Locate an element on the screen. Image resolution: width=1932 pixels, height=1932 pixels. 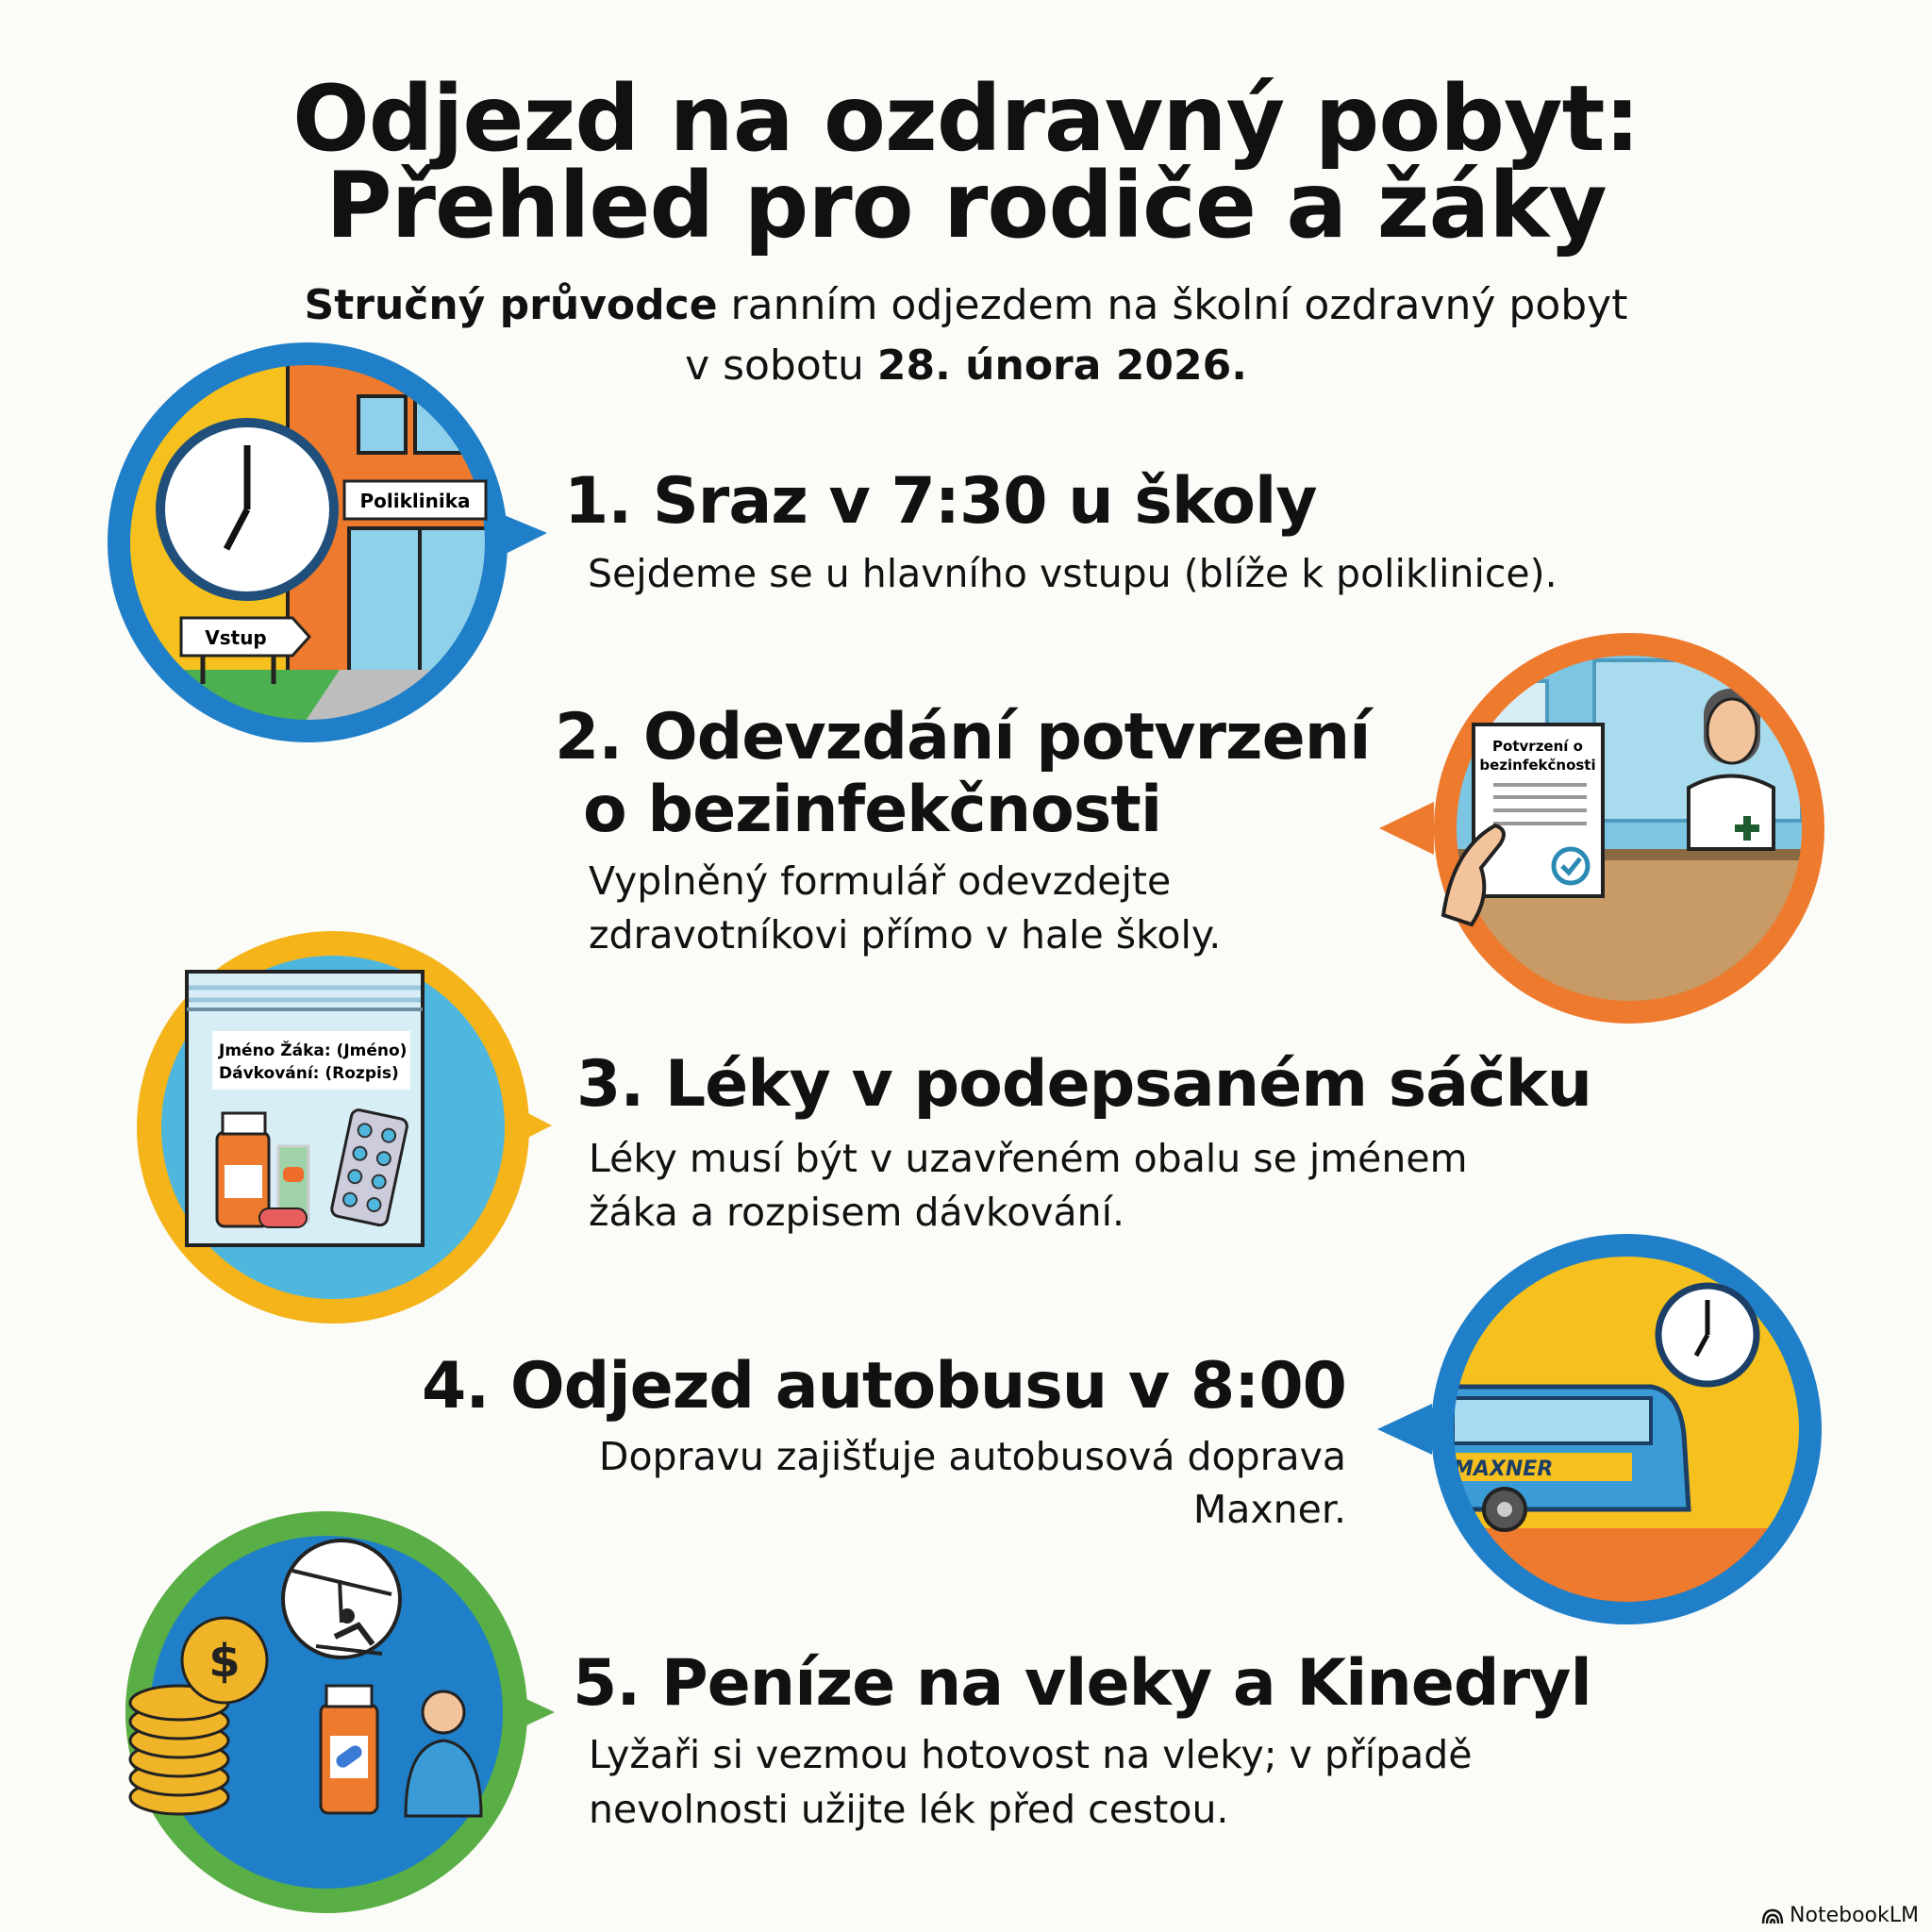
certificate-title-line2: bezinfekčnosti is located at coordinates (1537, 766).